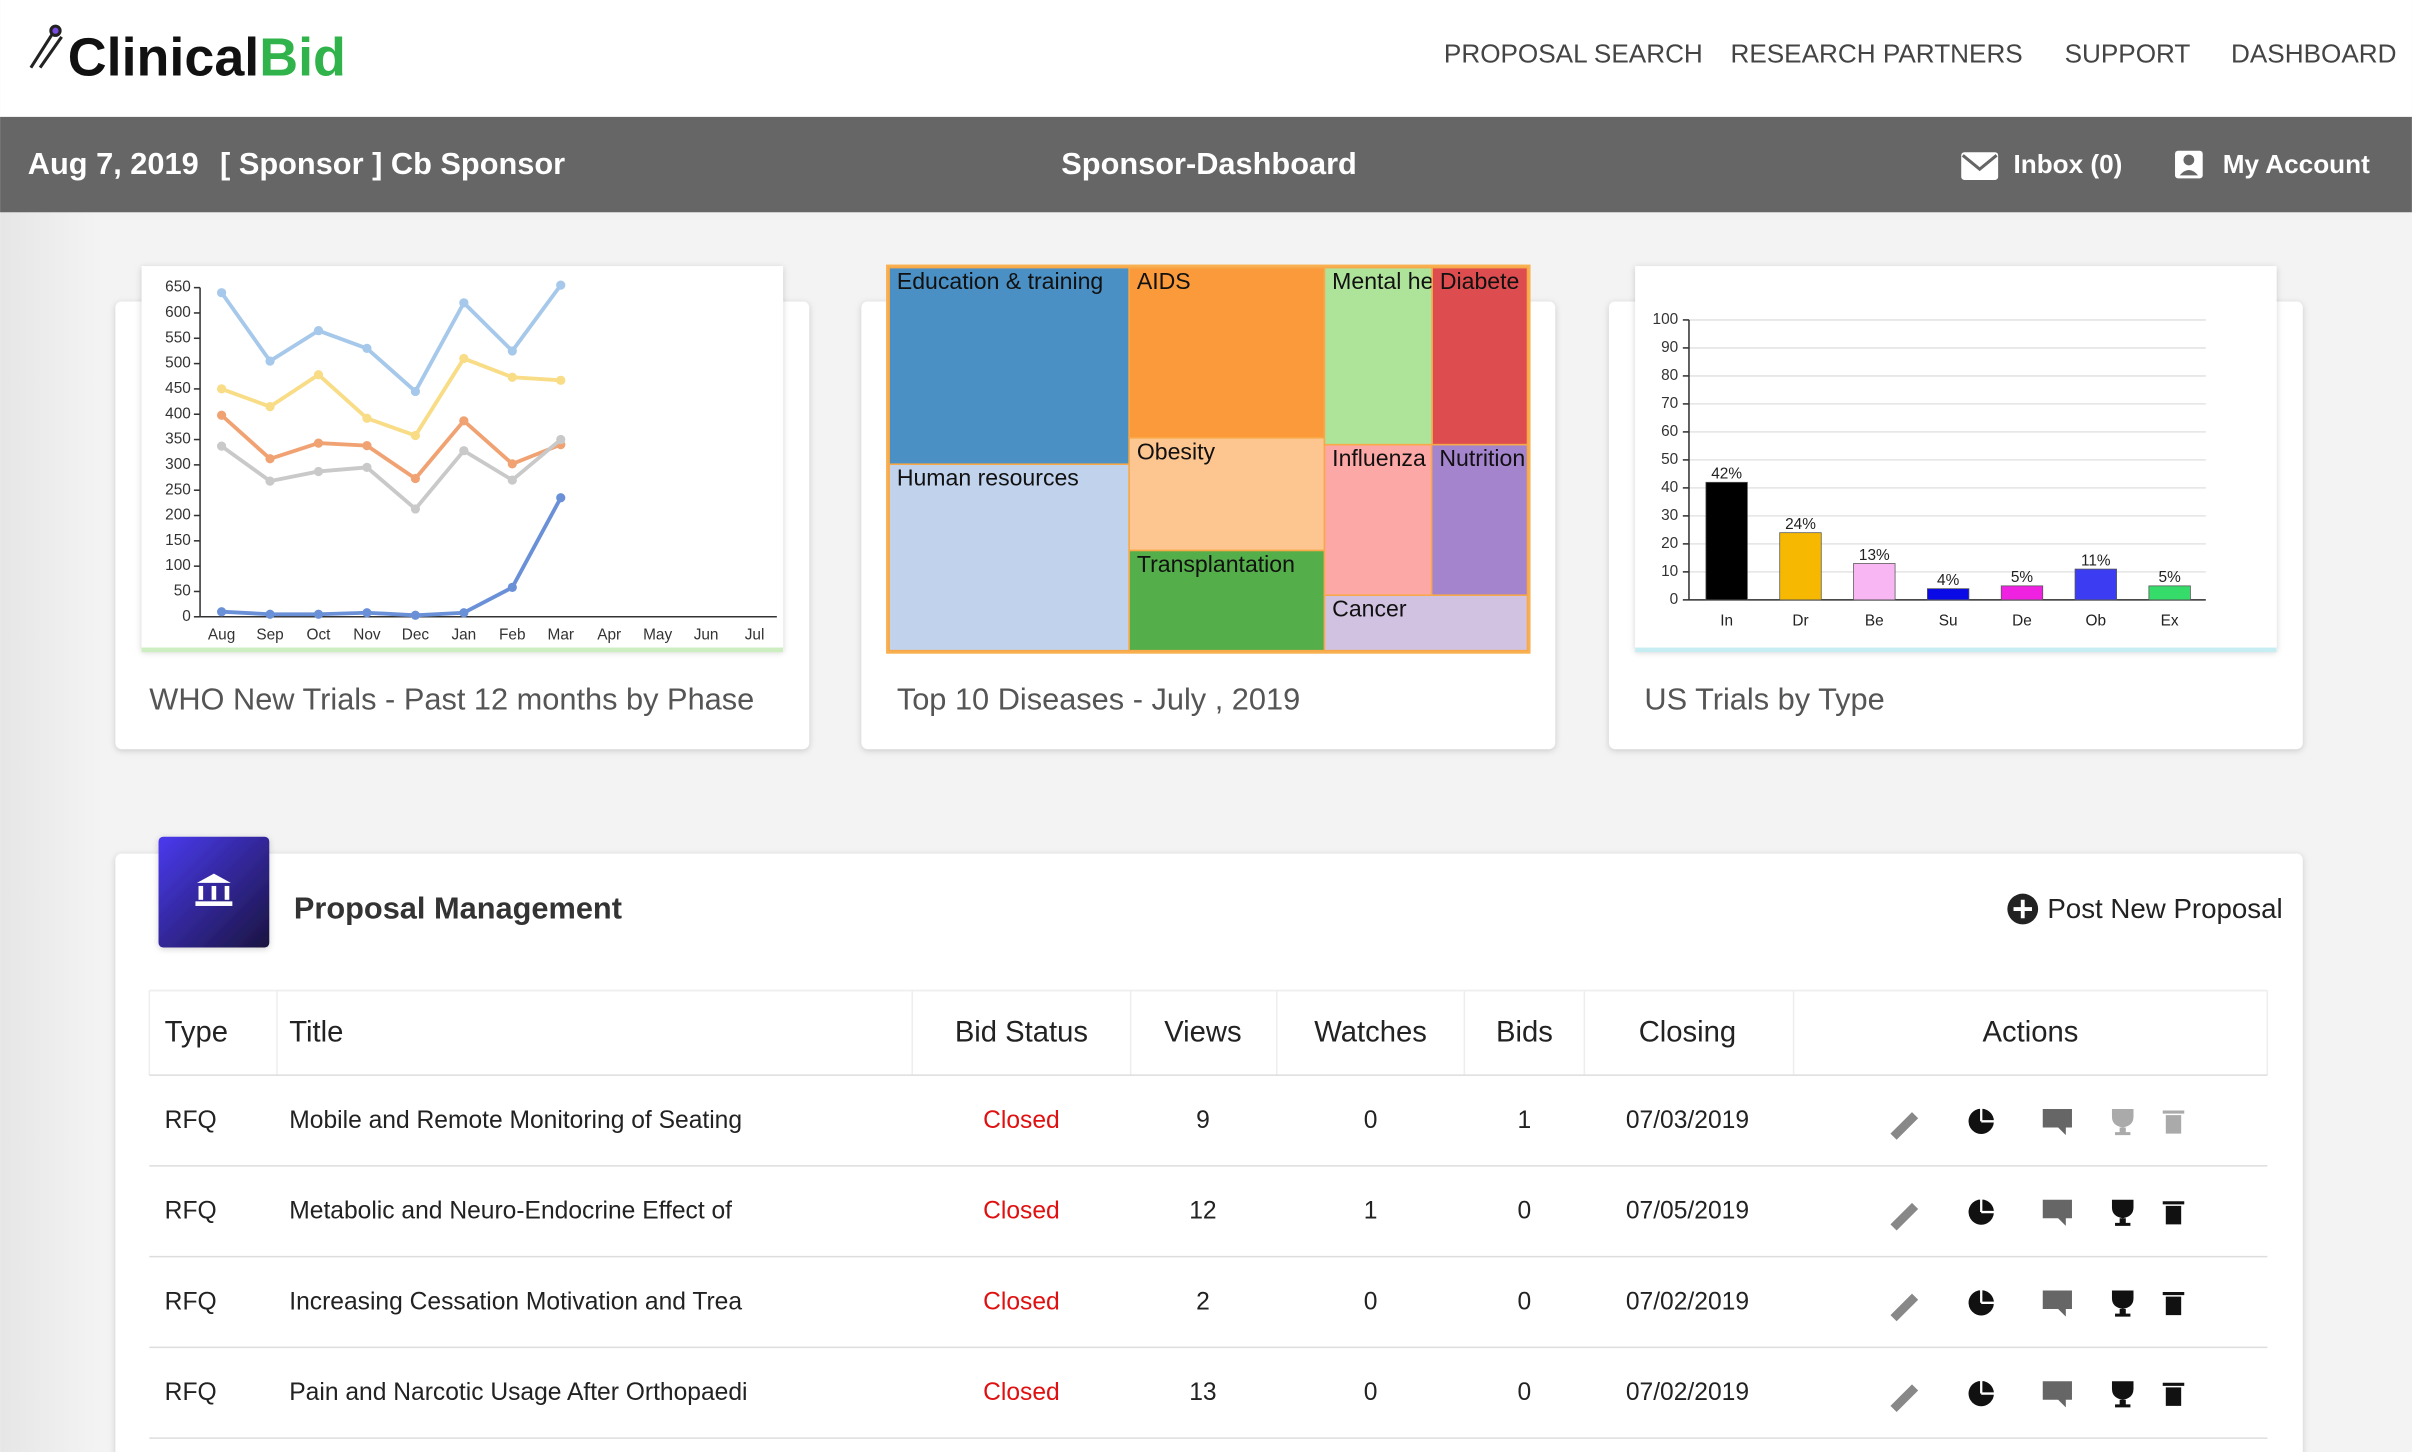 The image size is (2412, 1452). What do you see at coordinates (1876, 53) in the screenshot?
I see `nav-link: RESEARCH PARTNERS` at bounding box center [1876, 53].